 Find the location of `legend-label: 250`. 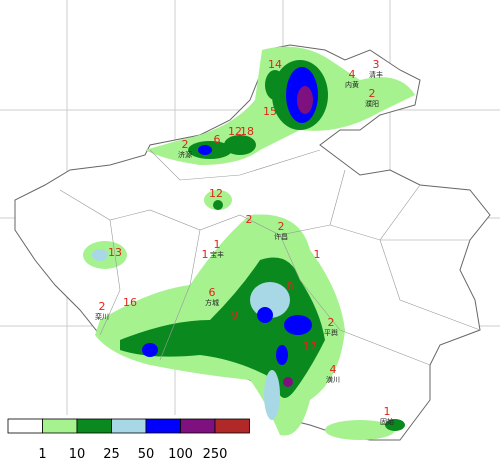

legend-label: 250 is located at coordinates (215, 454).